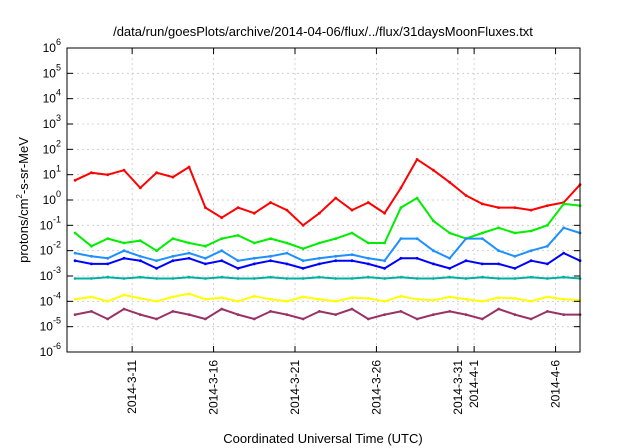 The width and height of the screenshot is (640, 448). I want to click on x-tick-label: 2014-4-6, so click(556, 384).